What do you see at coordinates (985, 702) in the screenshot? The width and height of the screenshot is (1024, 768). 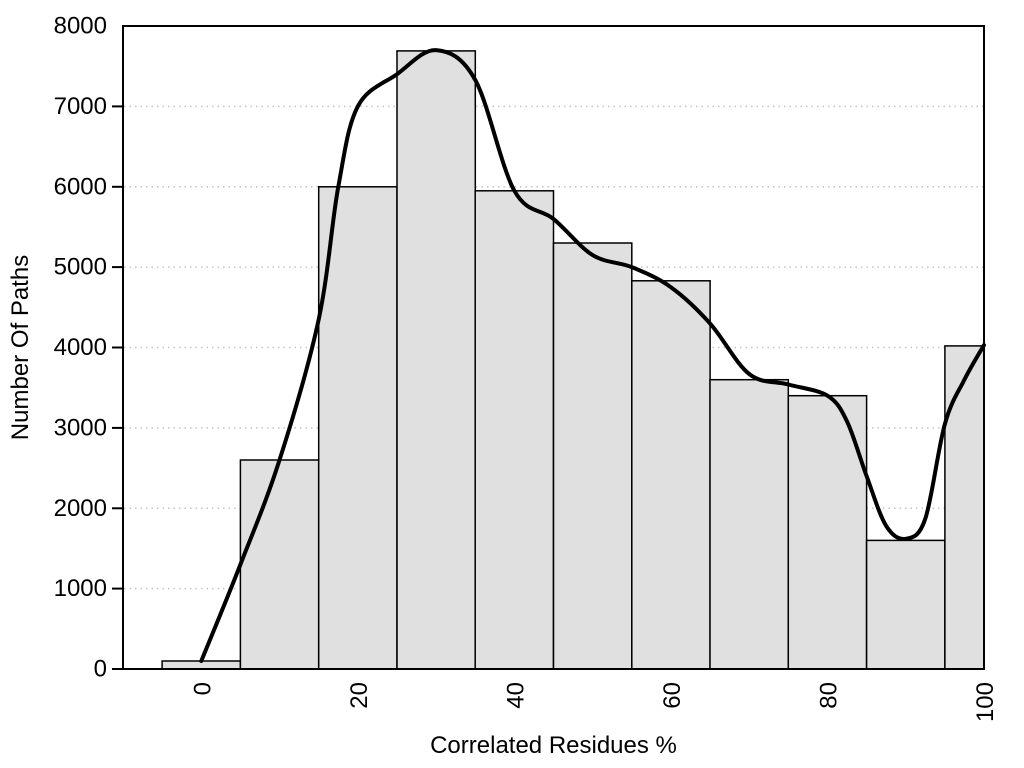 I see `x-tick-label-100: 100` at bounding box center [985, 702].